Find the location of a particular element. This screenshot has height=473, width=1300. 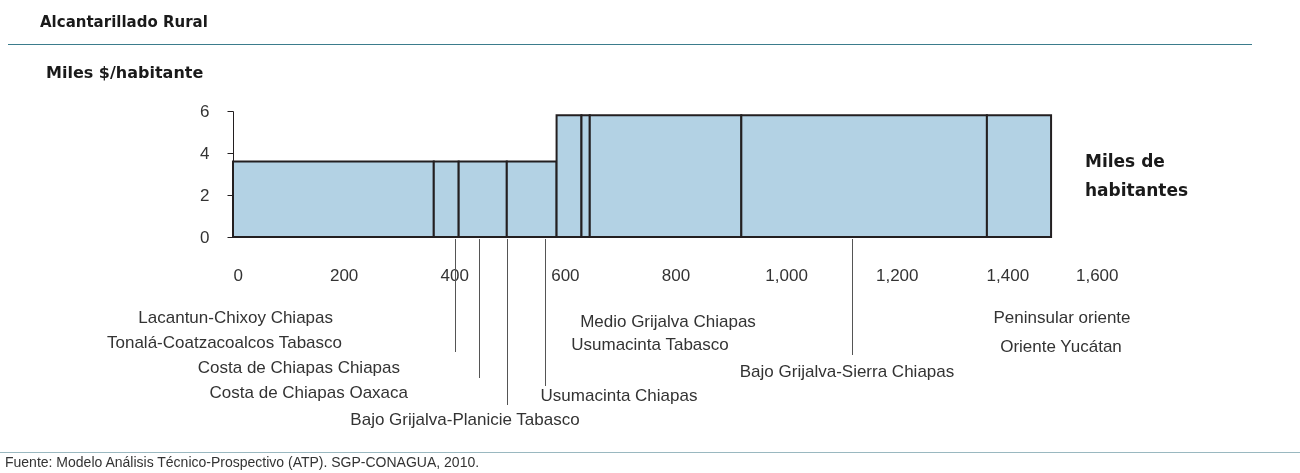

source-note: Fuente: Modelo Análisis Técnico-Prospectivo (ATP). SGP-CONAGUA, 2010. is located at coordinates (242, 462).